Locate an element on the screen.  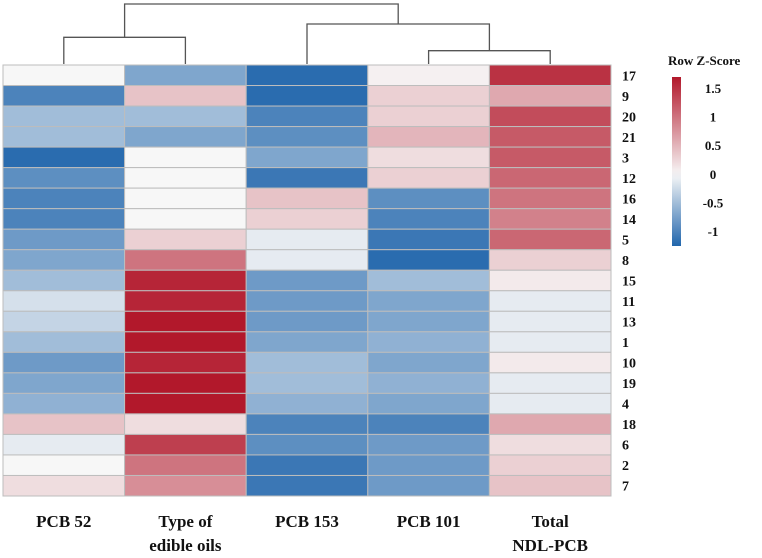
row-label: 14 is located at coordinates (629, 220).